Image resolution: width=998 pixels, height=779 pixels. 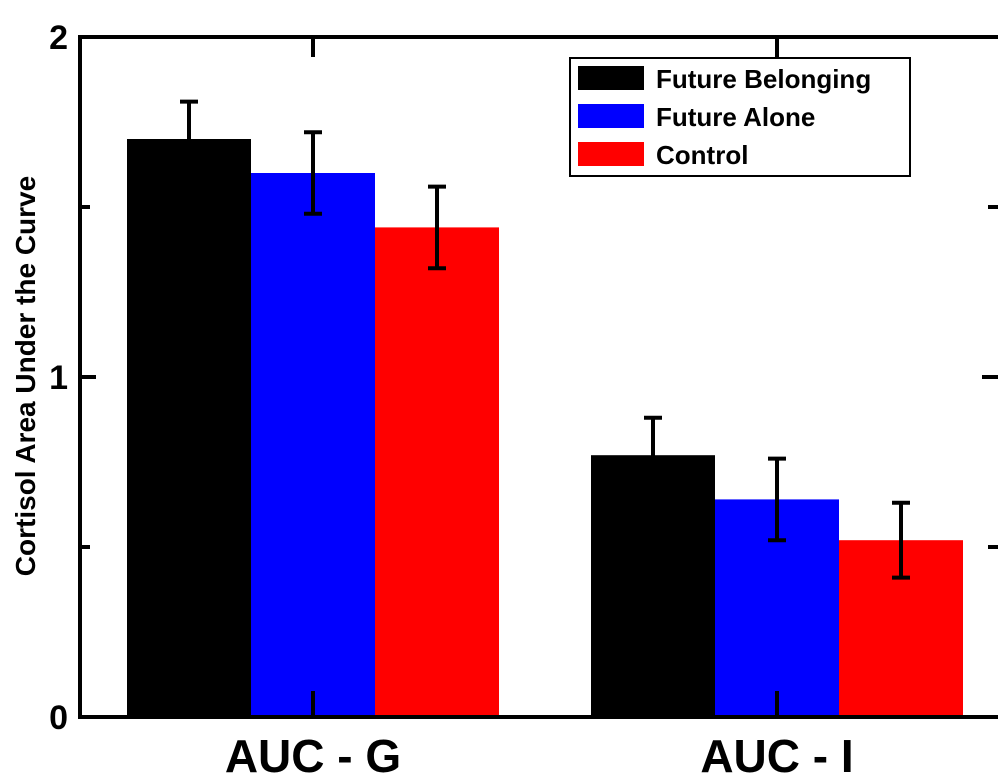 I want to click on legend-label-0: Future Belonging, so click(x=763, y=79).